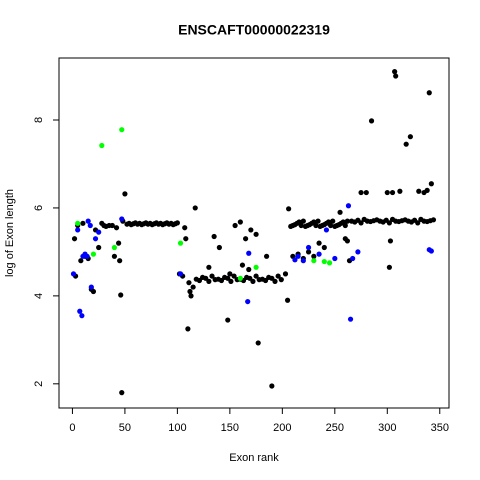 This screenshot has height=480, width=480. What do you see at coordinates (282, 428) in the screenshot?
I see `x-tick-label: 200` at bounding box center [282, 428].